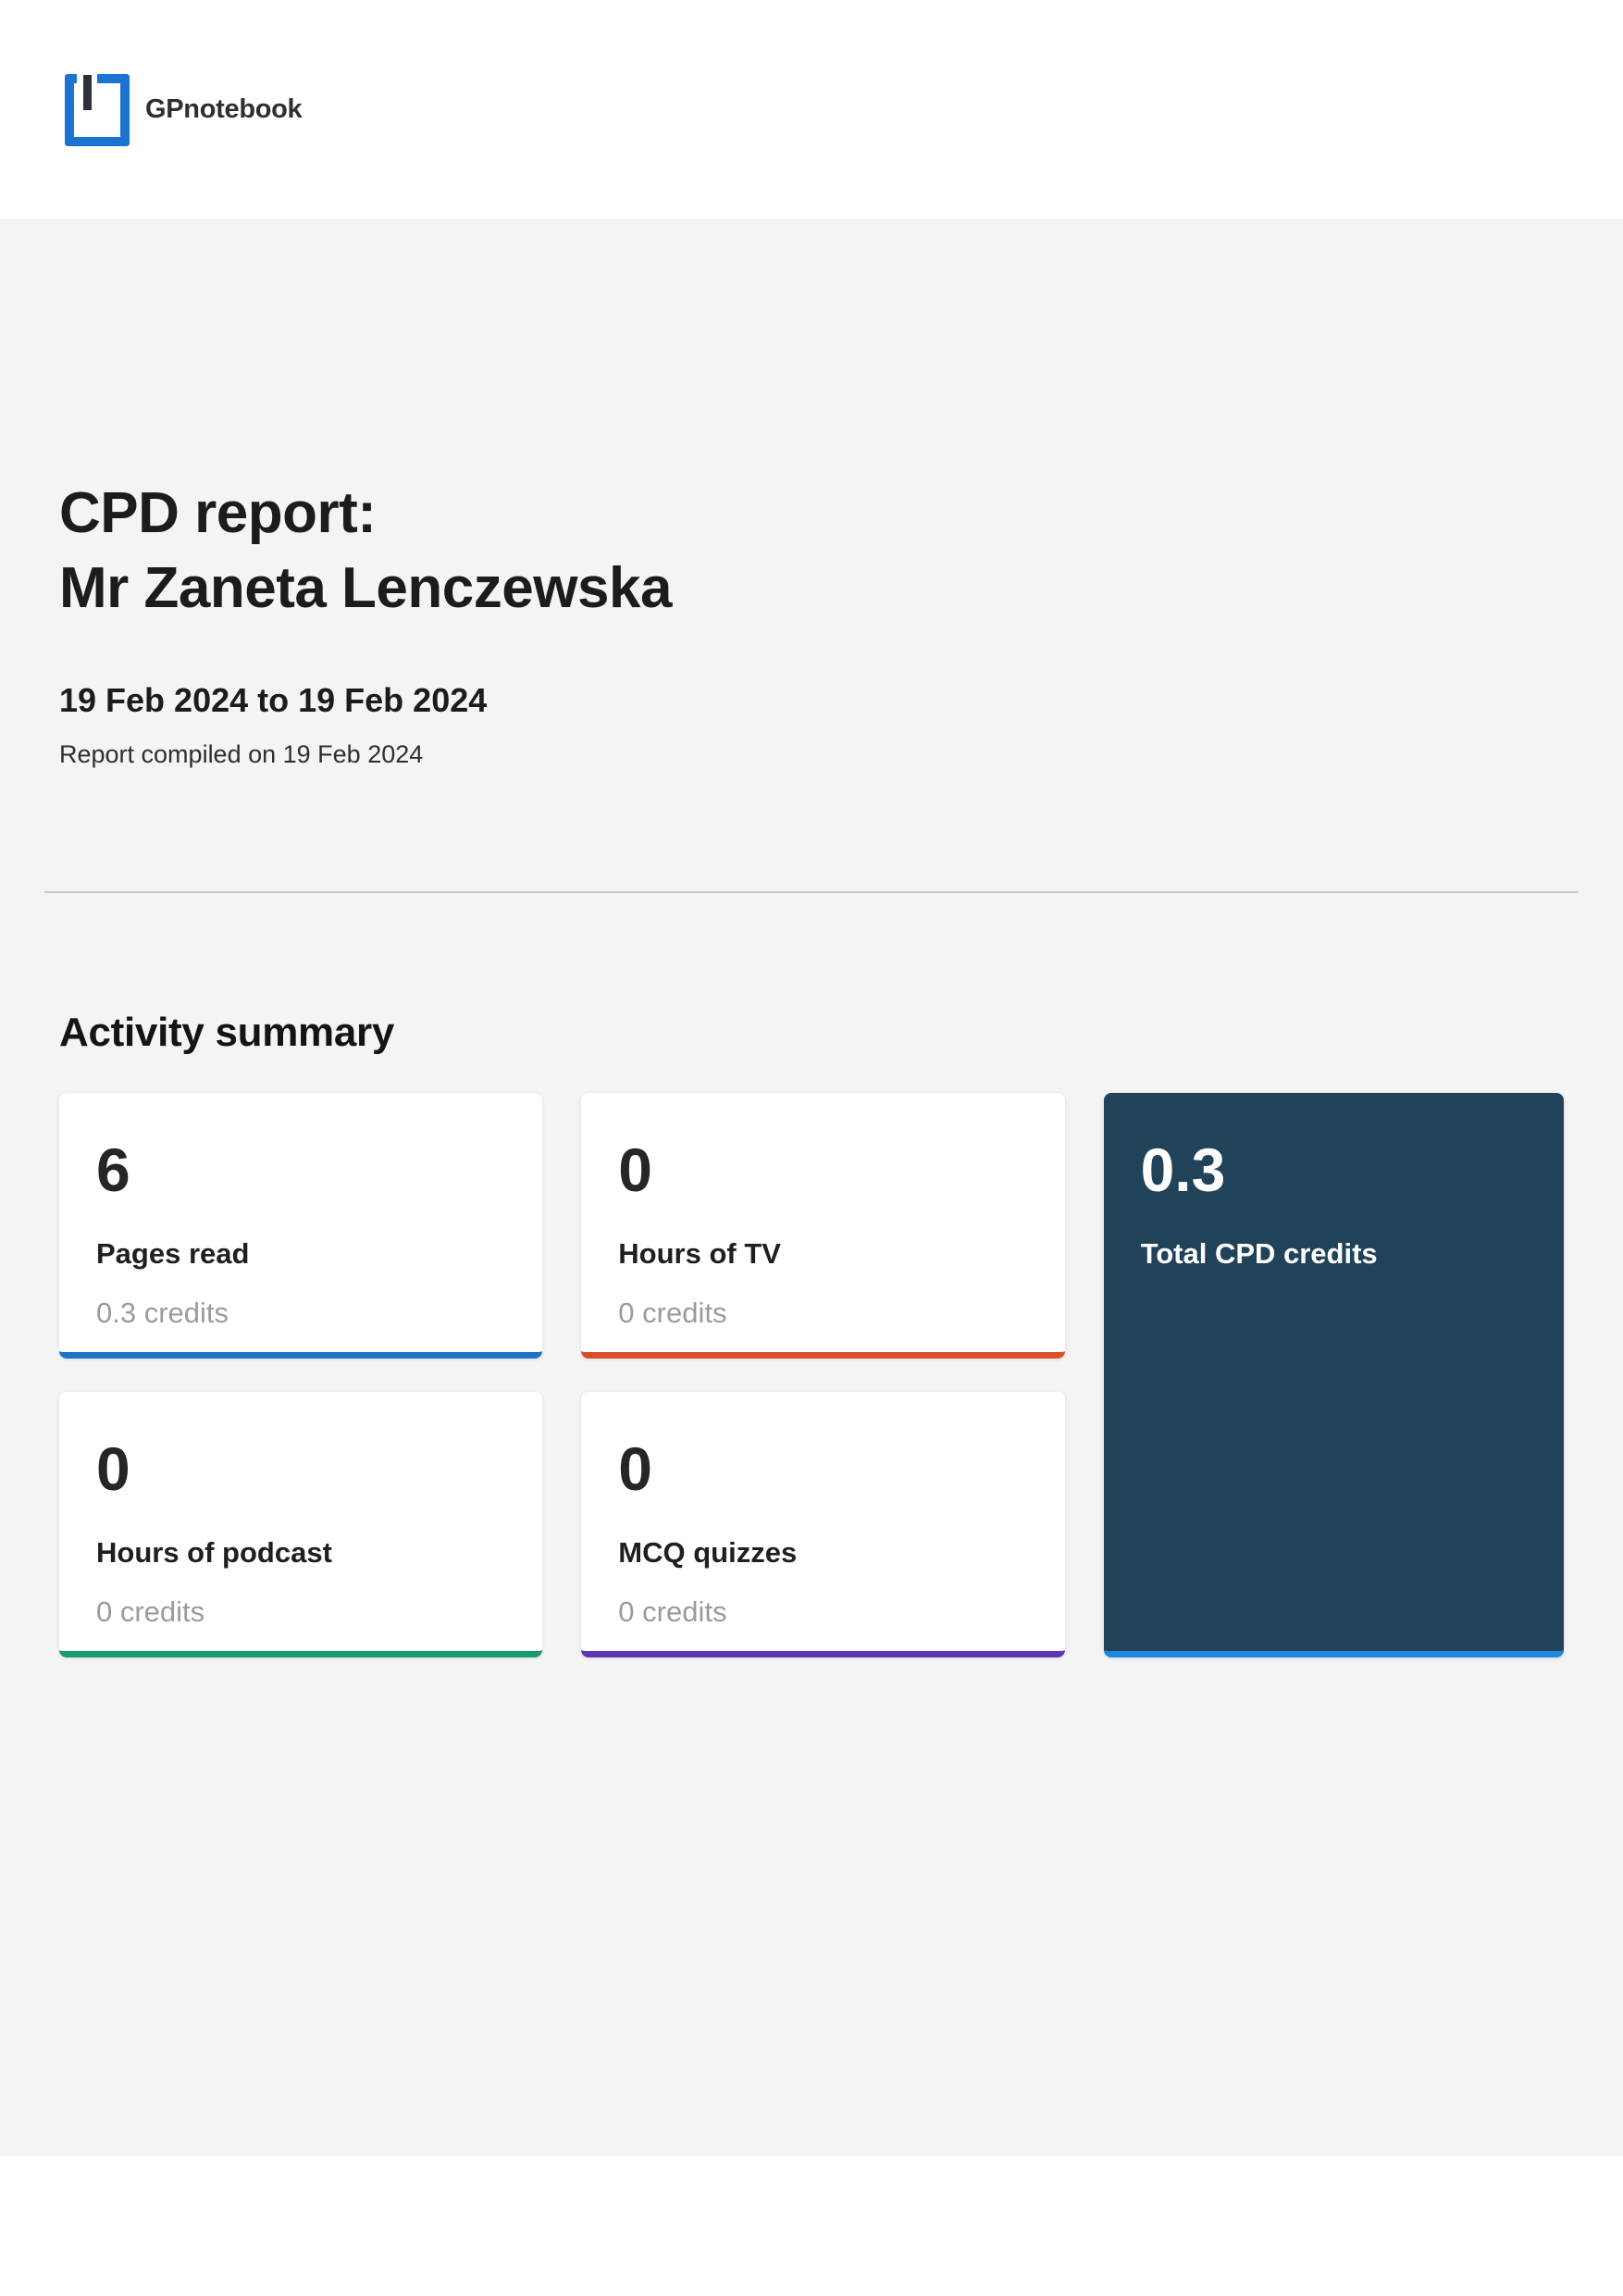  What do you see at coordinates (241, 755) in the screenshot?
I see `report-compiled-date: Report compiled on 19 Feb 2024` at bounding box center [241, 755].